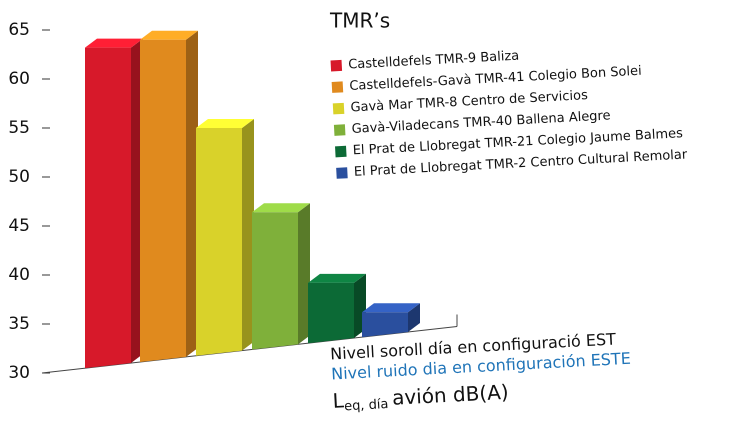 This screenshot has width=738, height=431. What do you see at coordinates (19, 79) in the screenshot?
I see `y-tick-label: 60` at bounding box center [19, 79].